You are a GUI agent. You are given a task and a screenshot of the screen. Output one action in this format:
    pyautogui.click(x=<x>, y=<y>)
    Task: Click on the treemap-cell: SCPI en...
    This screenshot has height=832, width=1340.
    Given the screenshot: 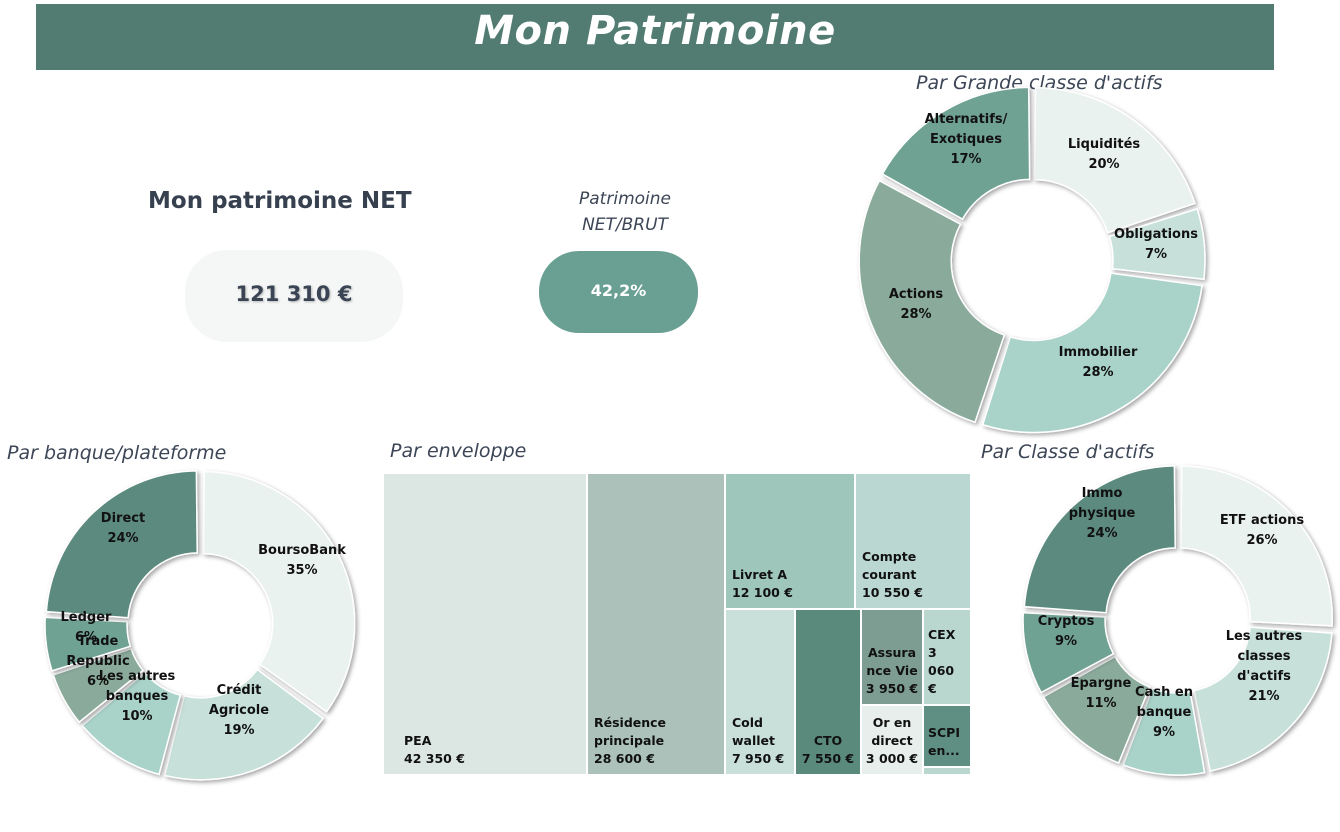 What is the action you would take?
    pyautogui.click(x=947, y=736)
    